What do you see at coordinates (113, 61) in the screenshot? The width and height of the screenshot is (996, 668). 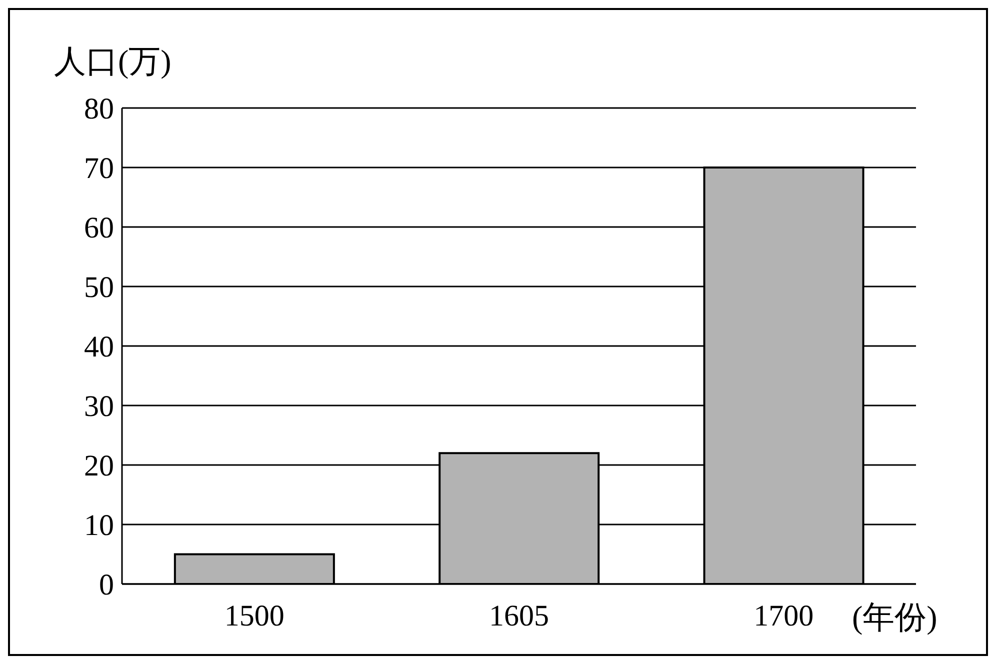 I see `y-axis-title: 人口(万)` at bounding box center [113, 61].